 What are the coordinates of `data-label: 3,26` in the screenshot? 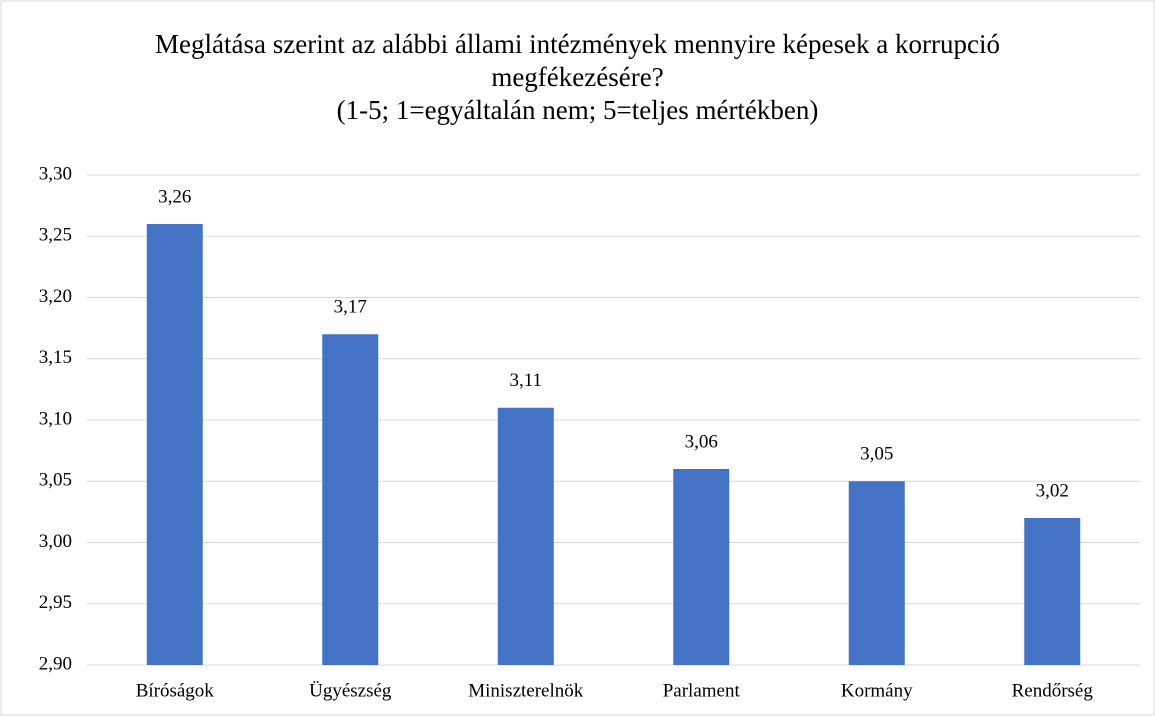 It's located at (174, 196).